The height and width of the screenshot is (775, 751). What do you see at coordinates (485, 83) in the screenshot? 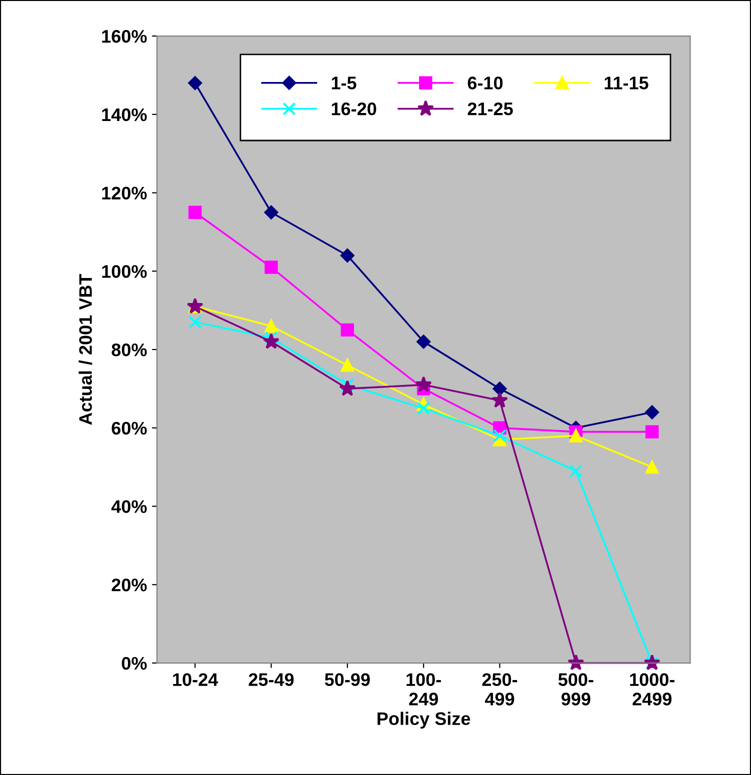
I see `legend-label: 6-10` at bounding box center [485, 83].